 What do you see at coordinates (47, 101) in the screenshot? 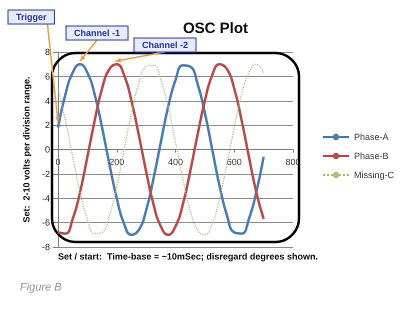
I see `y-tick-label: 4` at bounding box center [47, 101].